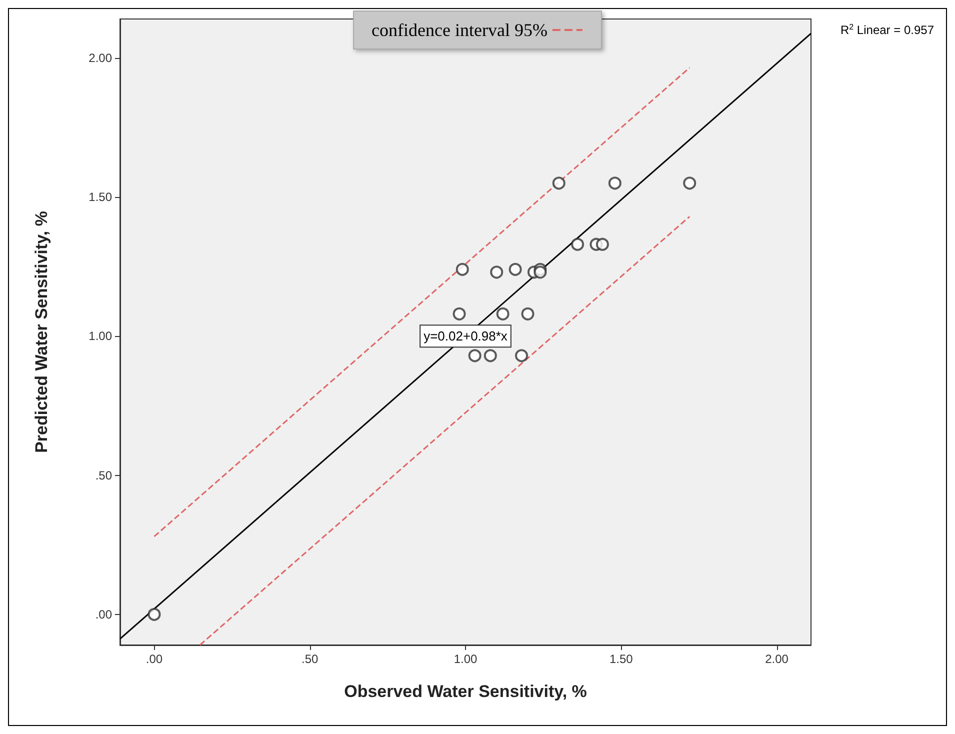  What do you see at coordinates (465, 691) in the screenshot?
I see `x-axis-title: Observed Water Sensitivity, %` at bounding box center [465, 691].